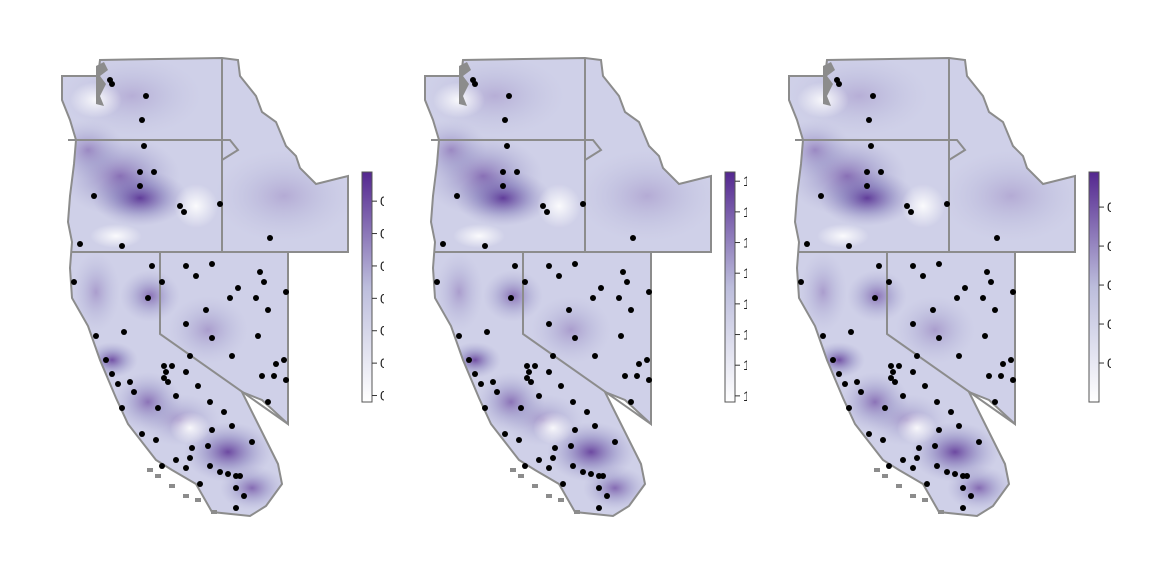 Image resolution: width=1152 pixels, height=576 pixels. What do you see at coordinates (465, 84) in the screenshot?
I see `puget-sound-shape` at bounding box center [465, 84].